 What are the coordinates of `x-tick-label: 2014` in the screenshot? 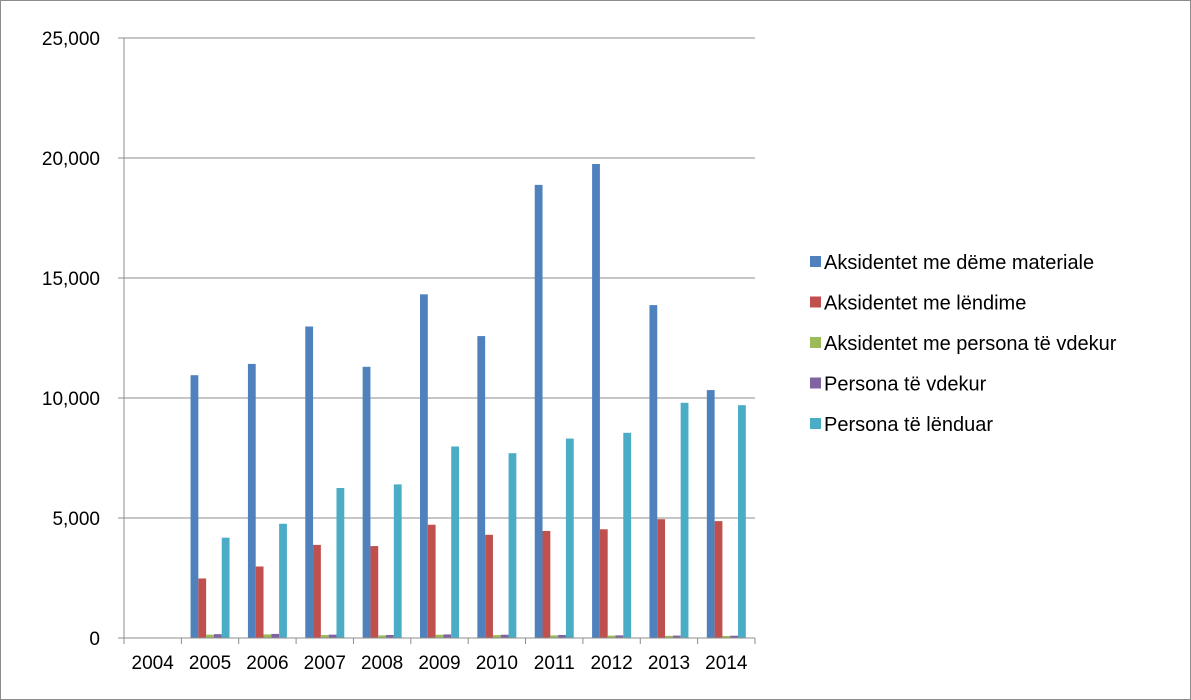 It's located at (726, 663).